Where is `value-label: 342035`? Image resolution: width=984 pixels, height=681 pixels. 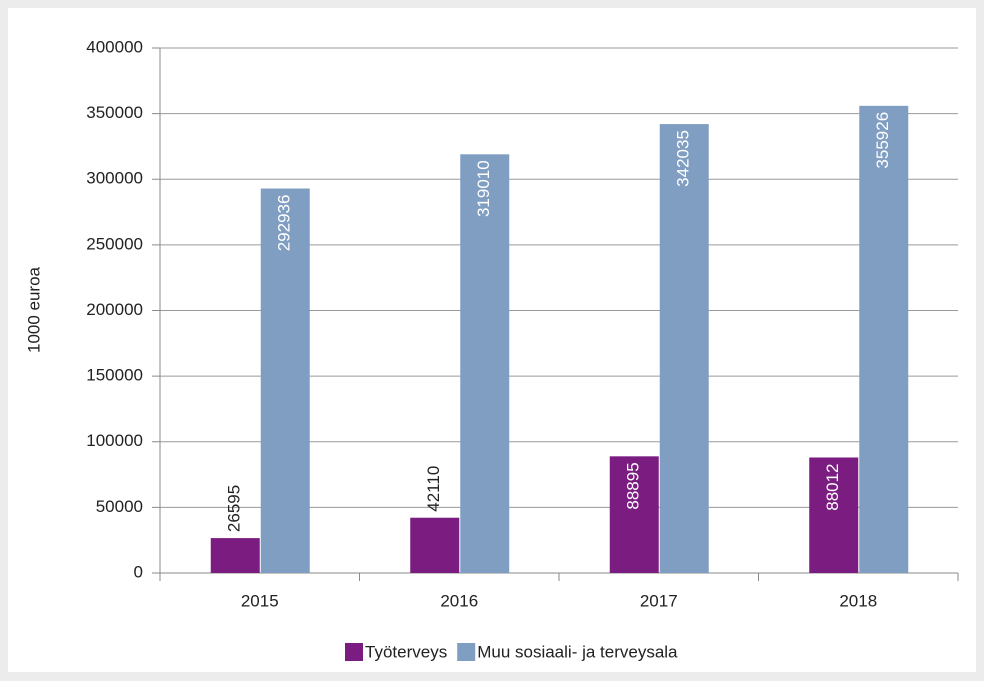 value-label: 342035 is located at coordinates (683, 158).